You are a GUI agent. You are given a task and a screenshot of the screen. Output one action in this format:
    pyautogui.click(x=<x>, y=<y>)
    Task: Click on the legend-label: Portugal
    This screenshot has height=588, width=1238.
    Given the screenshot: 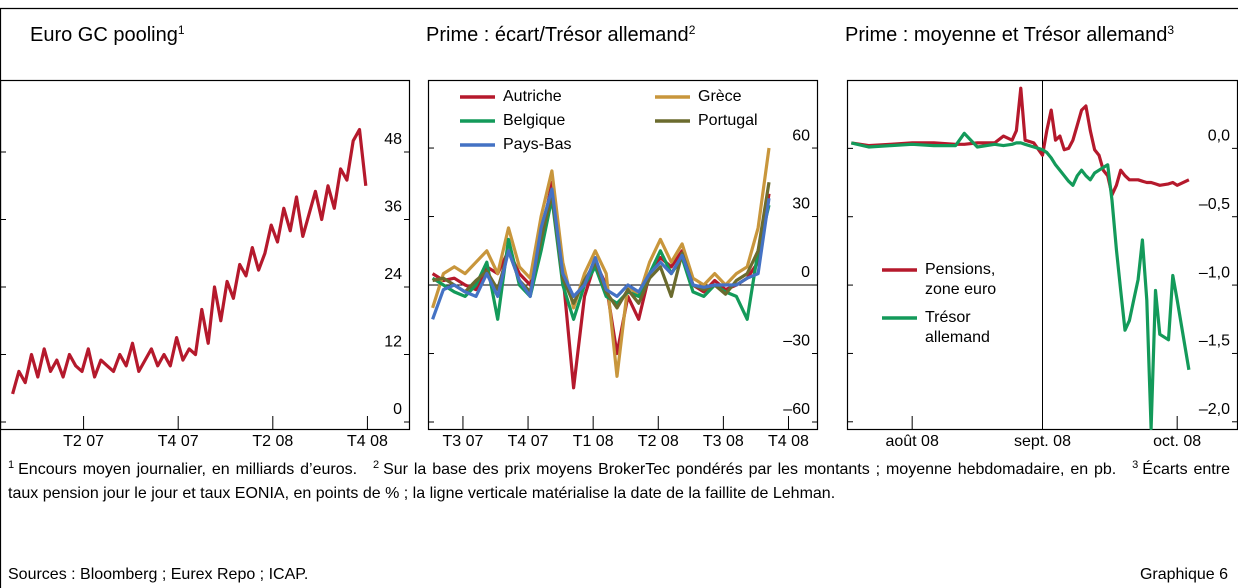 What is the action you would take?
    pyautogui.click(x=728, y=120)
    